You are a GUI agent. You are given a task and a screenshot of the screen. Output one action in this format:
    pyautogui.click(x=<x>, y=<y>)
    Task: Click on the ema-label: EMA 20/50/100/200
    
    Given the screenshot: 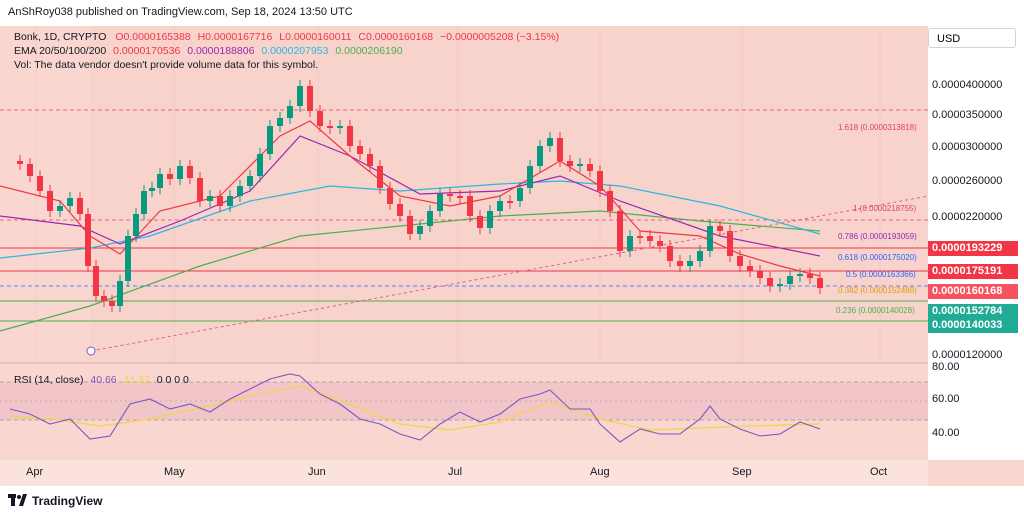 What is the action you would take?
    pyautogui.click(x=60, y=51)
    